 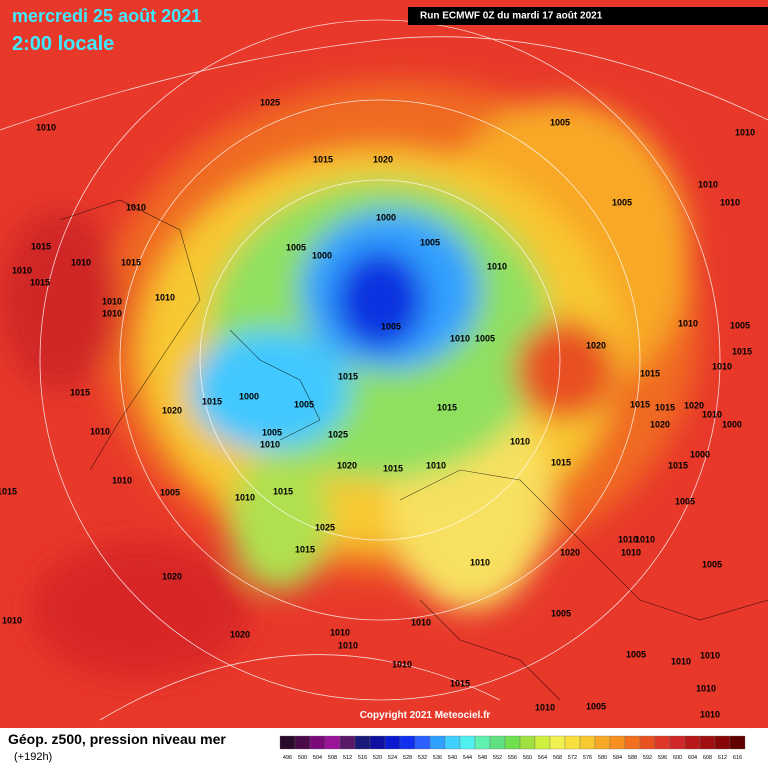 I want to click on colorbar-label: 532, so click(x=422, y=758).